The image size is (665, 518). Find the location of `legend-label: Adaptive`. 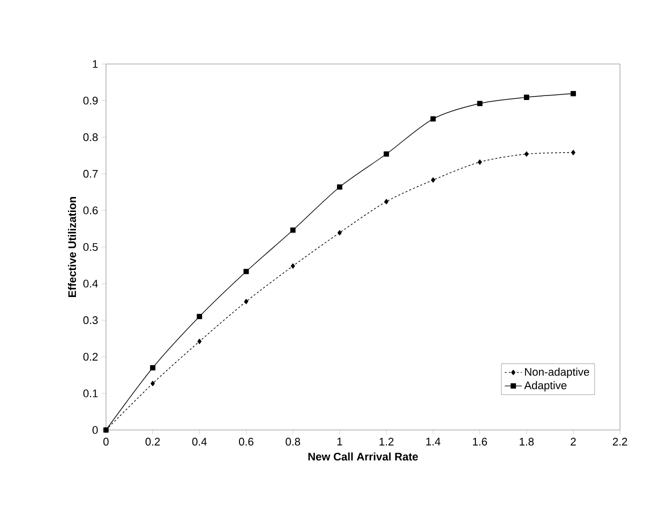

legend-label: Adaptive is located at coordinates (545, 386).